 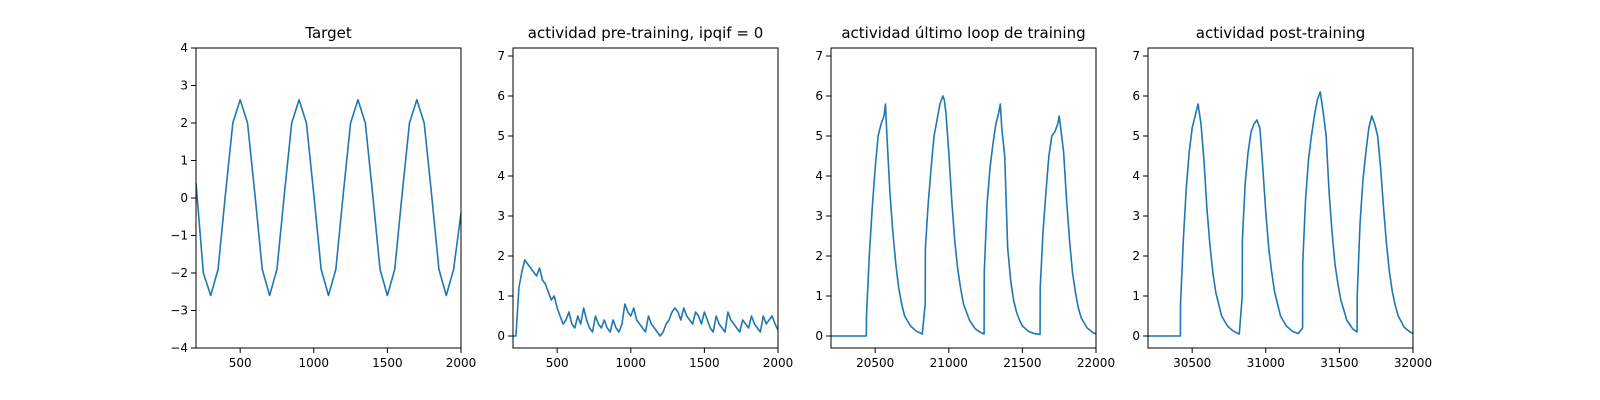 I want to click on y-tick-label: −1, so click(x=179, y=236).